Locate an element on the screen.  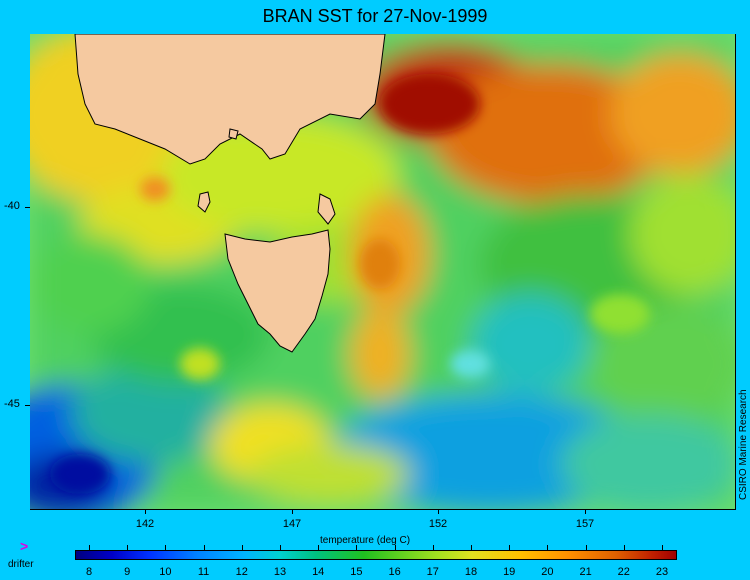
colorbar-tick-label: 17 is located at coordinates (432, 572).